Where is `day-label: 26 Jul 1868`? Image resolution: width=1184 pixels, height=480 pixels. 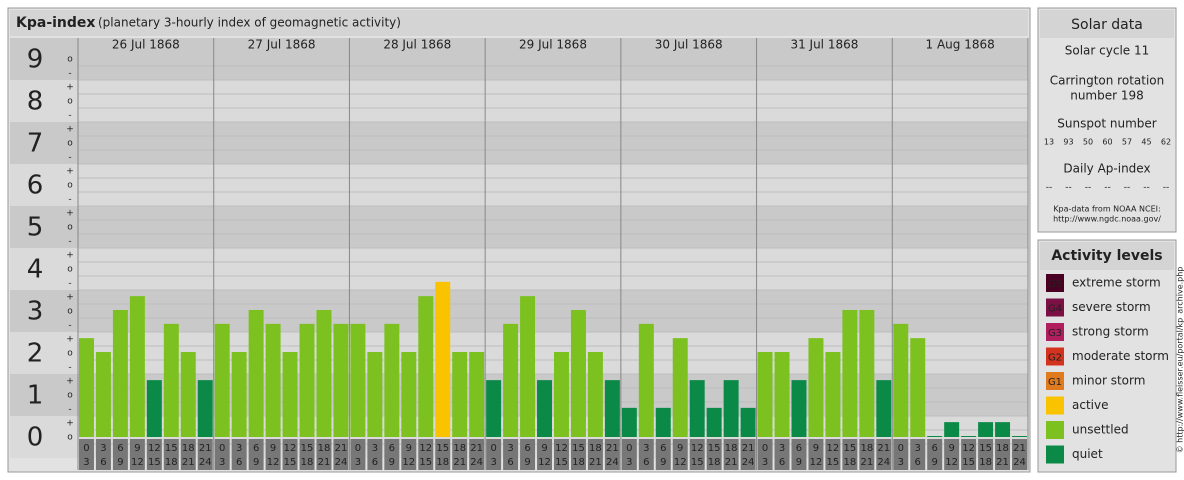
day-label: 26 Jul 1868 is located at coordinates (146, 45).